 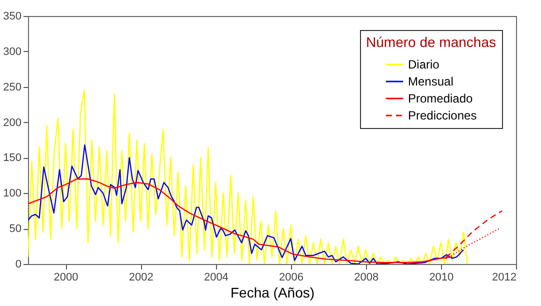 I want to click on x-tick-label: 2010, so click(x=441, y=278).